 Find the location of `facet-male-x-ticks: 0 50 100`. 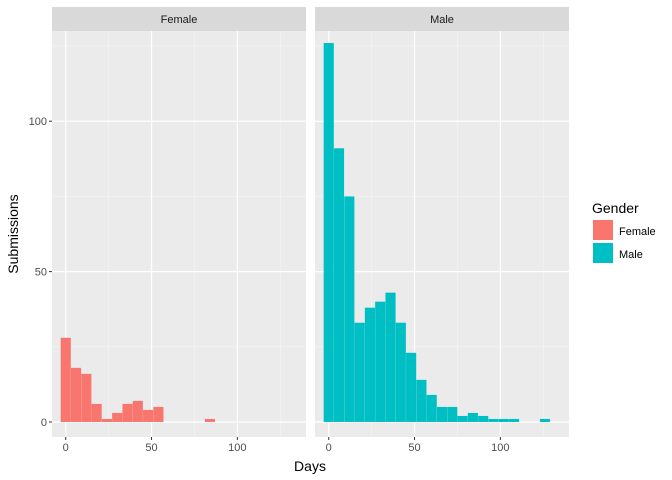

facet-male-x-ticks: 0 50 100 is located at coordinates (418, 445).